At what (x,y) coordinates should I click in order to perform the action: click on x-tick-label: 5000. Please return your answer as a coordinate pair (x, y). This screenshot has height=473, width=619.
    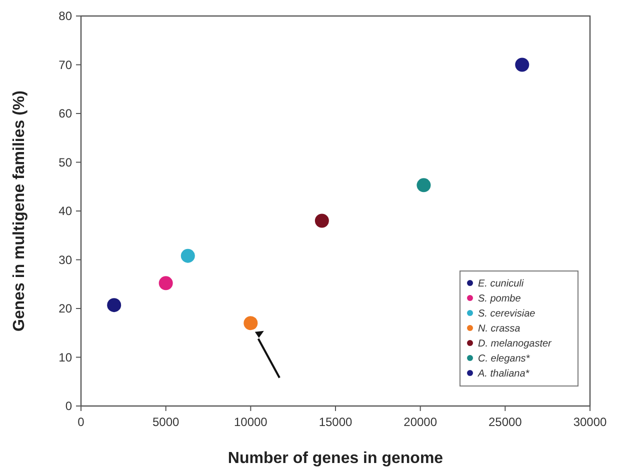
    Looking at the image, I should click on (166, 422).